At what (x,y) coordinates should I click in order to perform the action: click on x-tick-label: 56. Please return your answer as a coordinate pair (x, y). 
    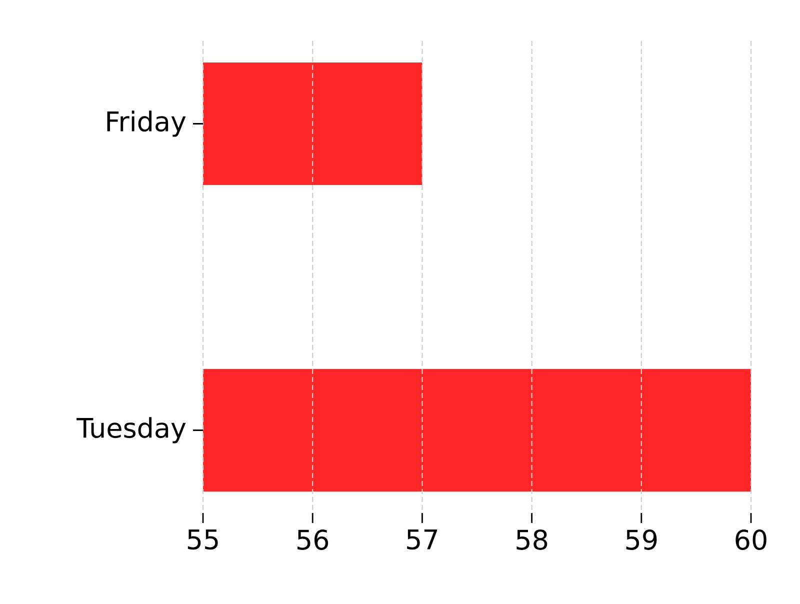
    Looking at the image, I should click on (313, 540).